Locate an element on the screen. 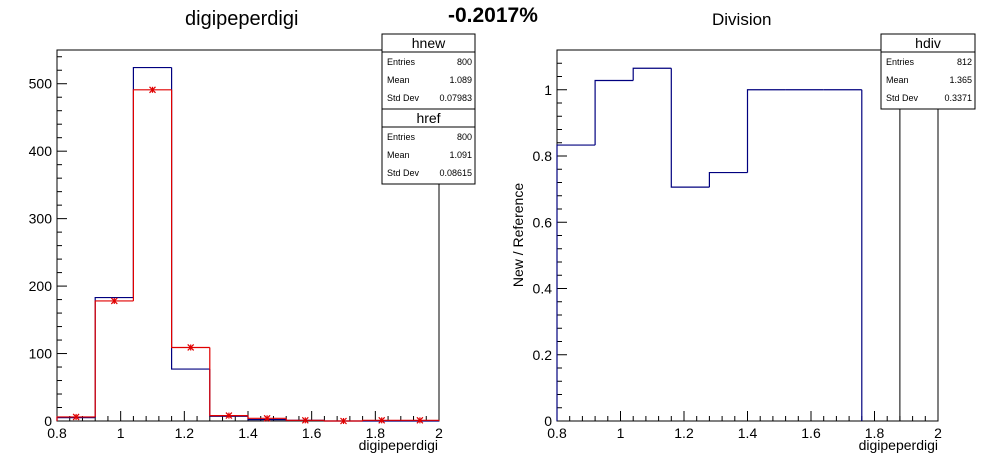 This screenshot has width=996, height=472. y-tick-label: 300 is located at coordinates (41, 219).